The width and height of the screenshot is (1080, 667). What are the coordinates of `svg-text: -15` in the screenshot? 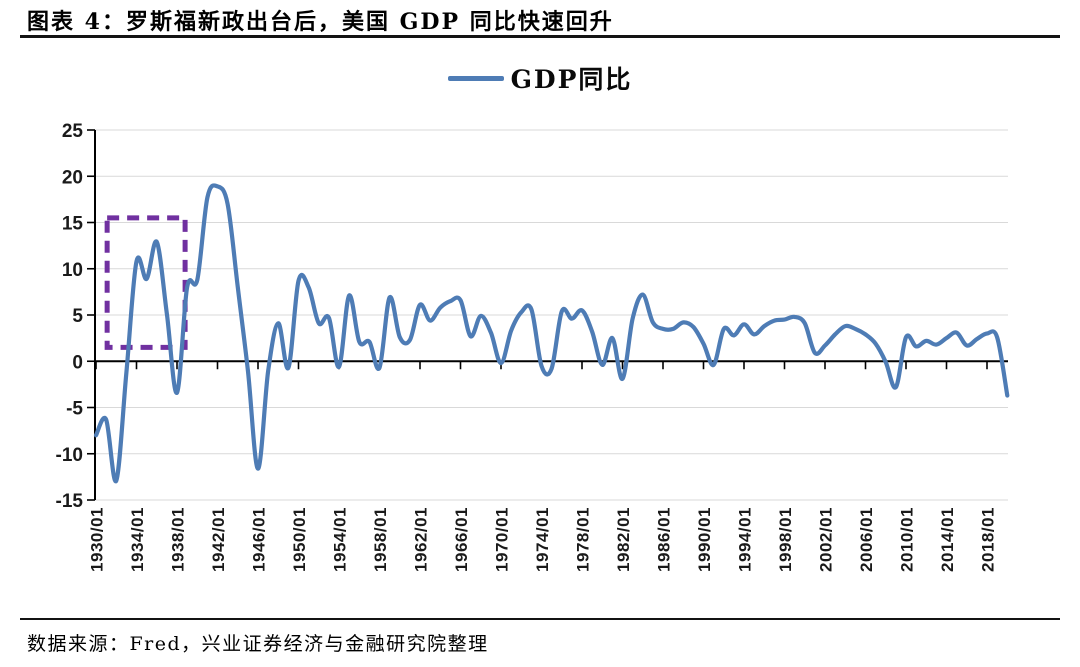 It's located at (70, 501).